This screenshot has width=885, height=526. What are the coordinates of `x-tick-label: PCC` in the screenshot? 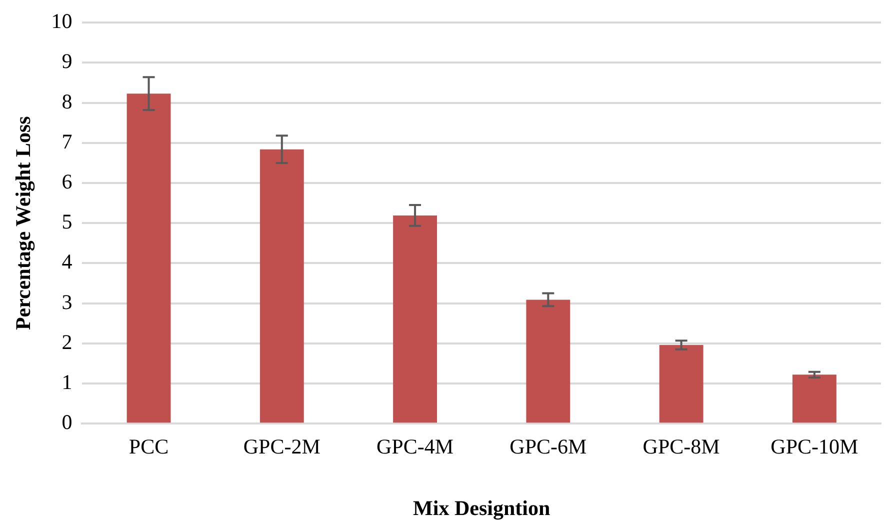 It's located at (148, 446).